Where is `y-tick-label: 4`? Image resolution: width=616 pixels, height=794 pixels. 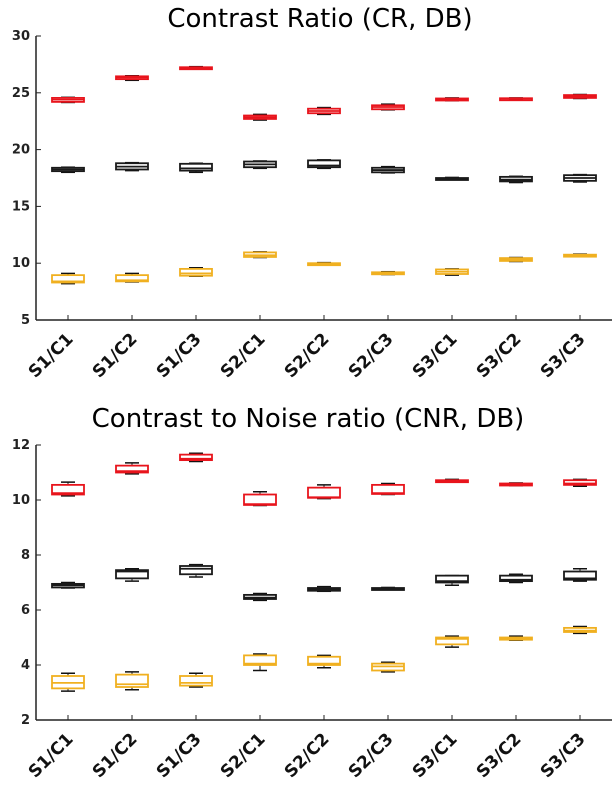 y-tick-label: 4 is located at coordinates (25, 665).